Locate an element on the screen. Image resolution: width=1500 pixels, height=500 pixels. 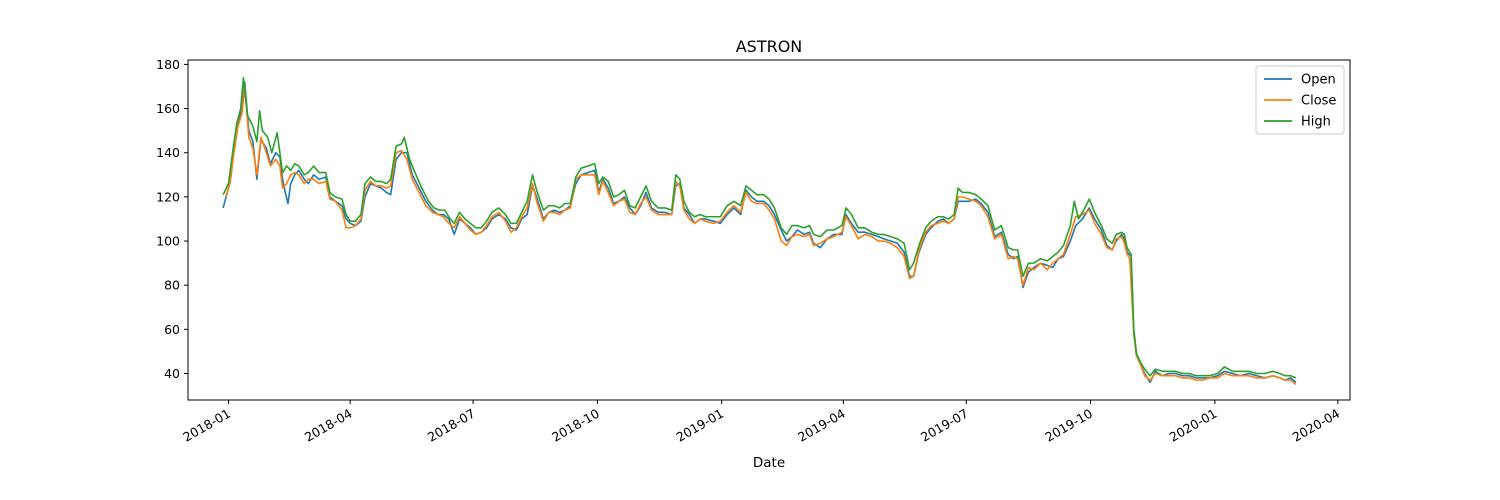
chart-title: ASTRON is located at coordinates (769, 46).